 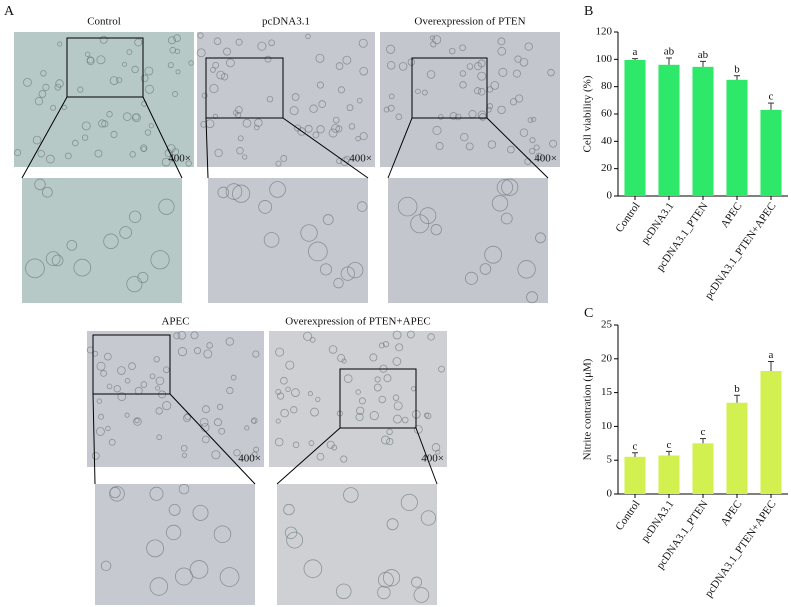 I want to click on image-title: Overexpression of PTEN, so click(x=469, y=22).